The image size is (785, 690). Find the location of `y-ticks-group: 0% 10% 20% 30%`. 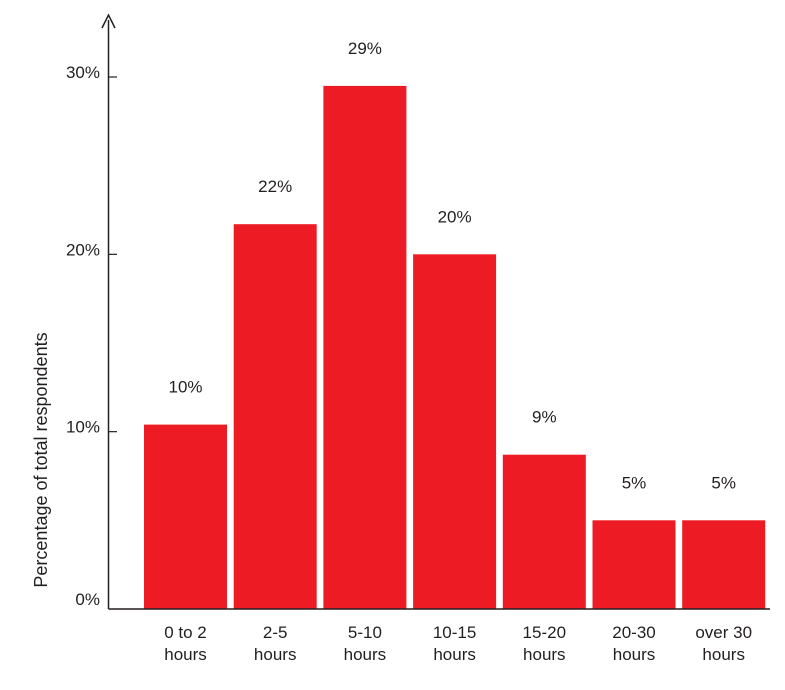

y-ticks-group: 0% 10% 20% 30% is located at coordinates (91, 336).